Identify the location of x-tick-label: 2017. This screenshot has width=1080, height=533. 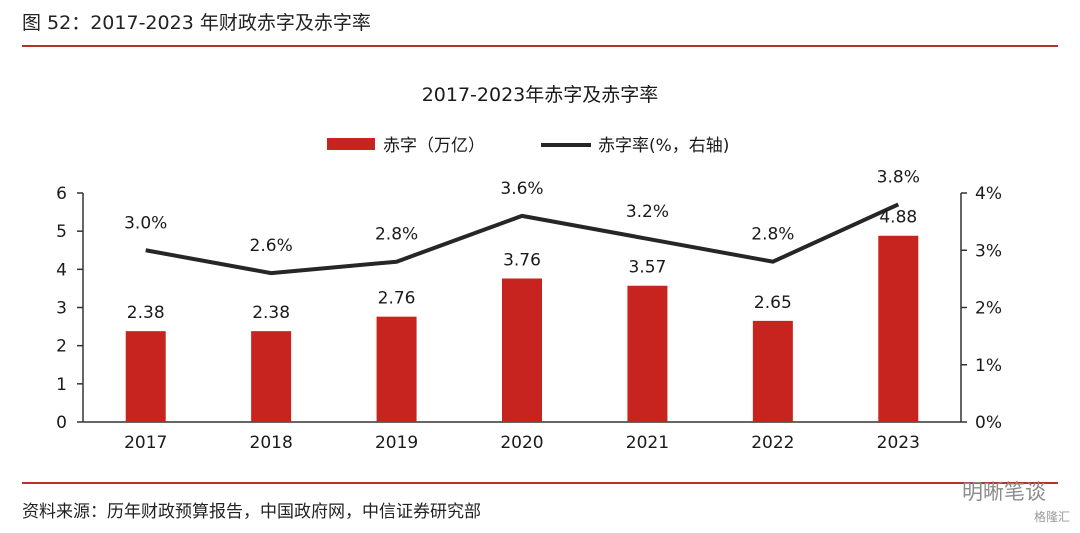
(145, 443).